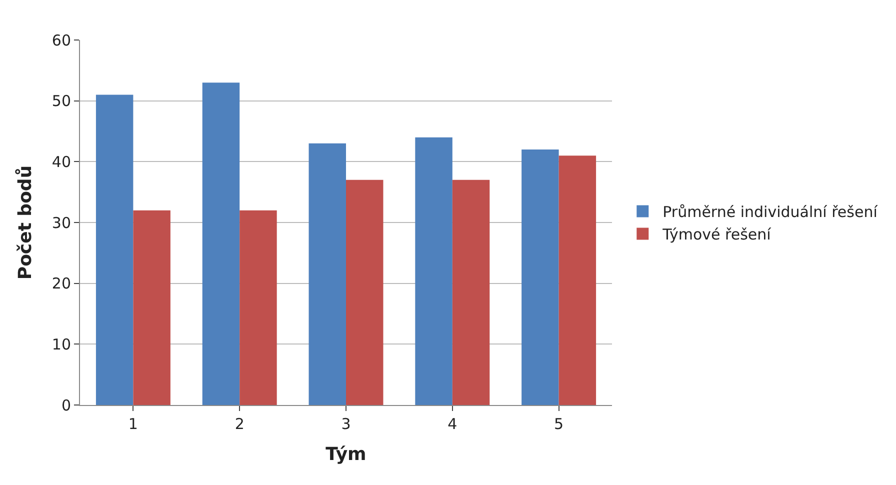 This screenshot has width=896, height=485. I want to click on x-tick-label: 4, so click(453, 424).